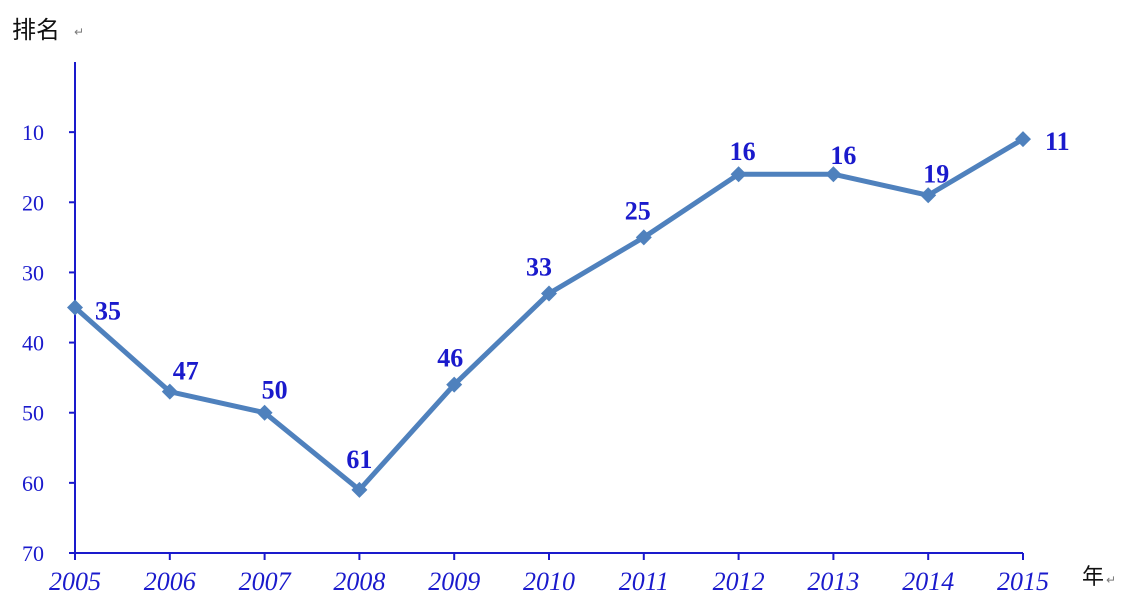  I want to click on x-tick-label: 2014, so click(928, 581).